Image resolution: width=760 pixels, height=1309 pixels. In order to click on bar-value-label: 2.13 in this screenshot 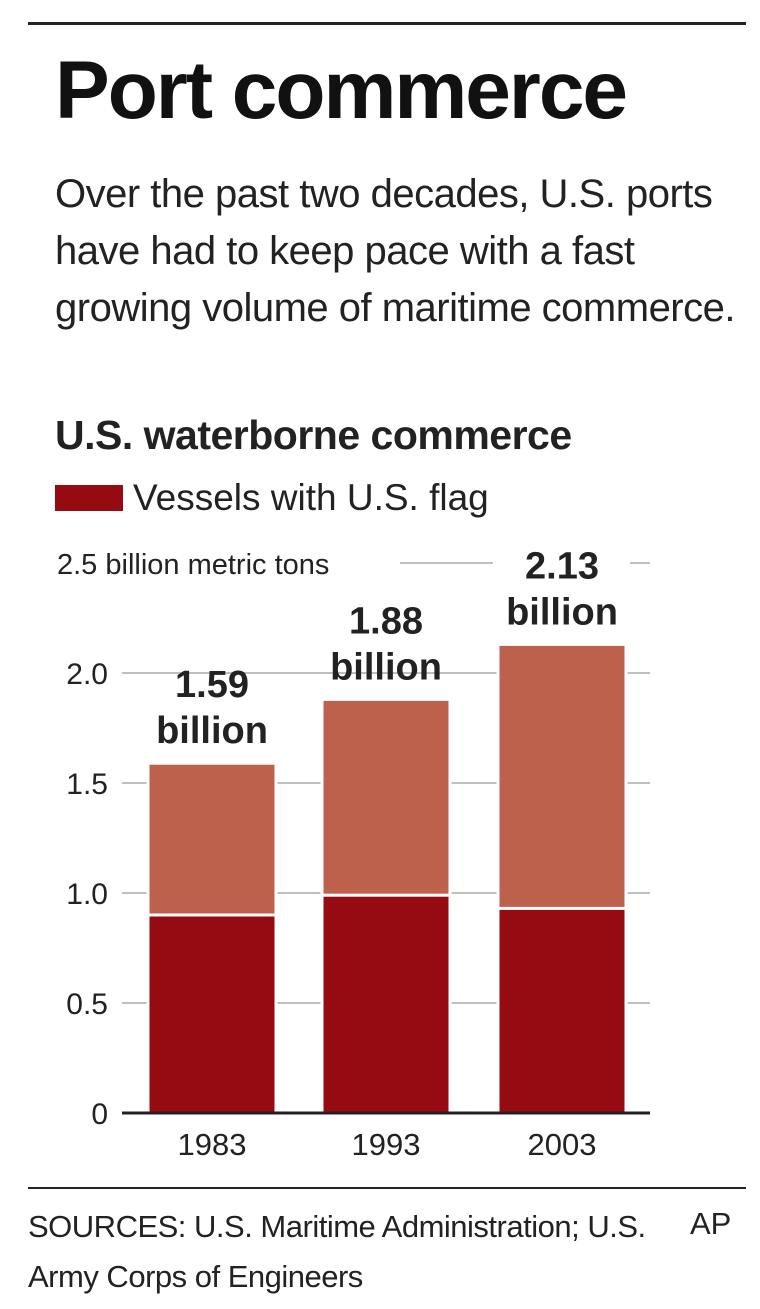, I will do `click(562, 566)`.